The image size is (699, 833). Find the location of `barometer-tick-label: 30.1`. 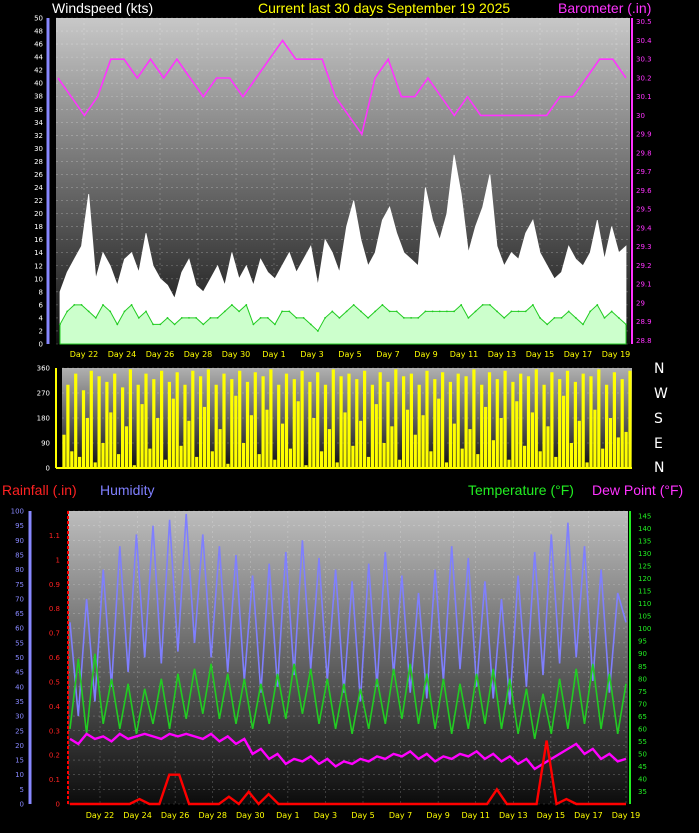

barometer-tick-label: 30.1 is located at coordinates (644, 97).